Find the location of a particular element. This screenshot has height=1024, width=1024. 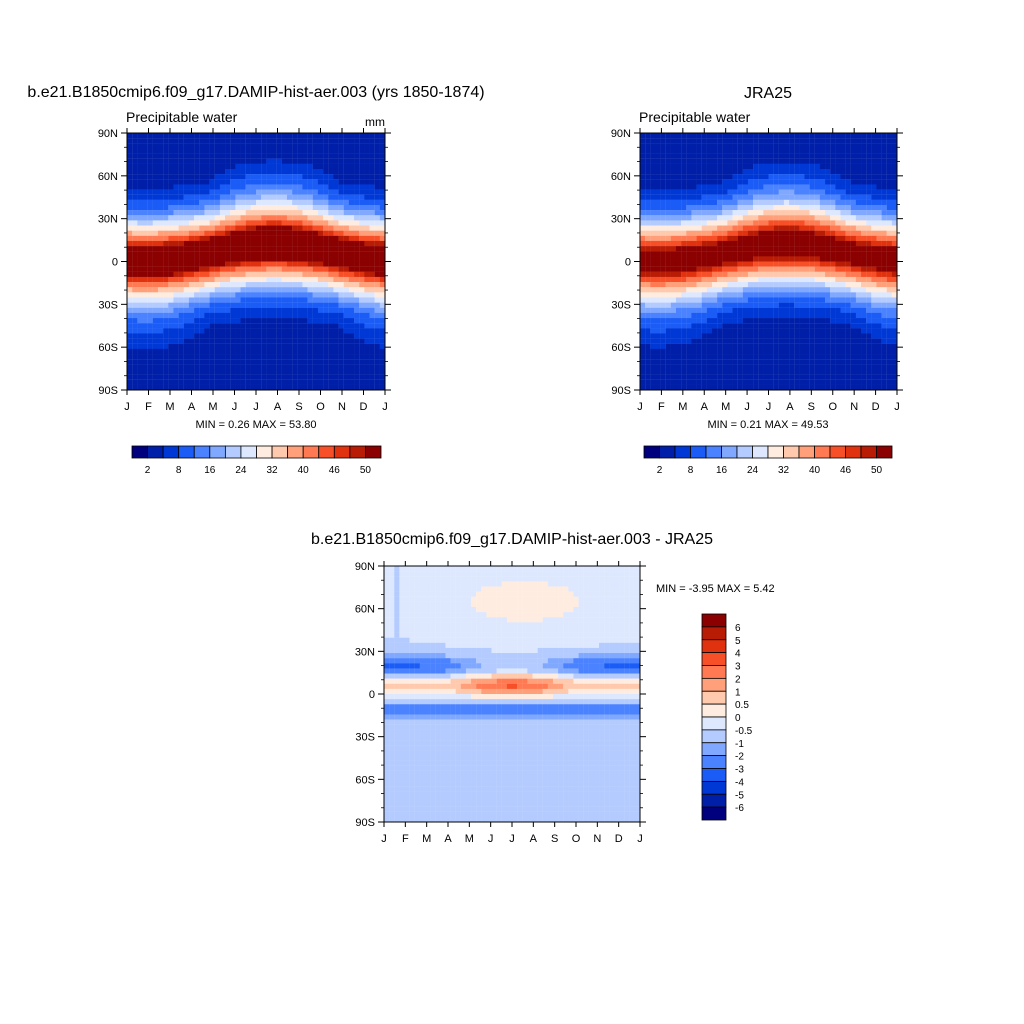

colorbar-label: 50 is located at coordinates (366, 470).